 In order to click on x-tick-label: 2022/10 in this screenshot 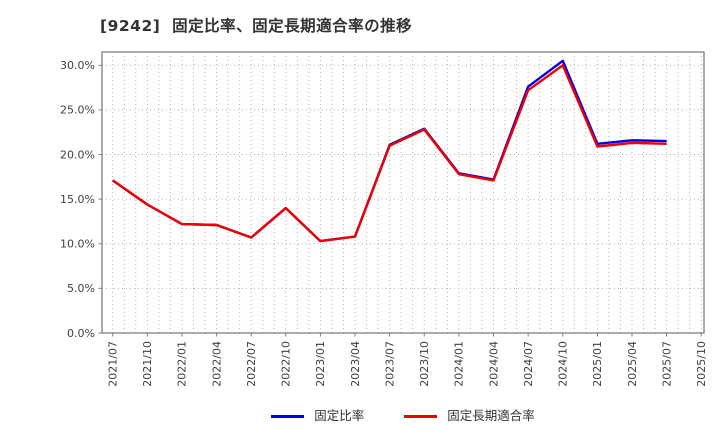, I will do `click(286, 364)`.